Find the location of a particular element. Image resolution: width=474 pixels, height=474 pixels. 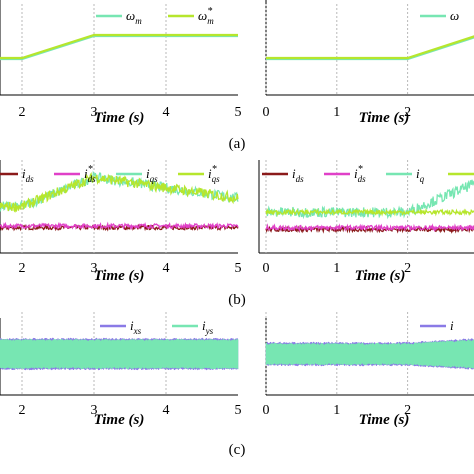

legend-label: ω is located at coordinates (454, 15).